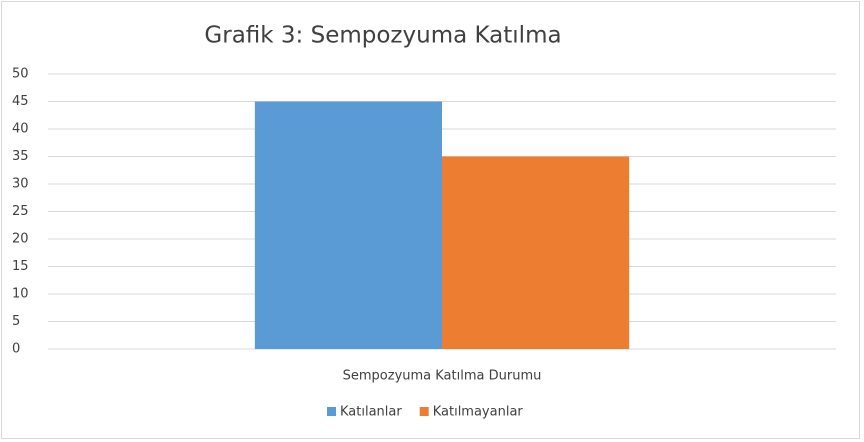 Image resolution: width=864 pixels, height=442 pixels. I want to click on y-tick-label: 10, so click(20, 294).